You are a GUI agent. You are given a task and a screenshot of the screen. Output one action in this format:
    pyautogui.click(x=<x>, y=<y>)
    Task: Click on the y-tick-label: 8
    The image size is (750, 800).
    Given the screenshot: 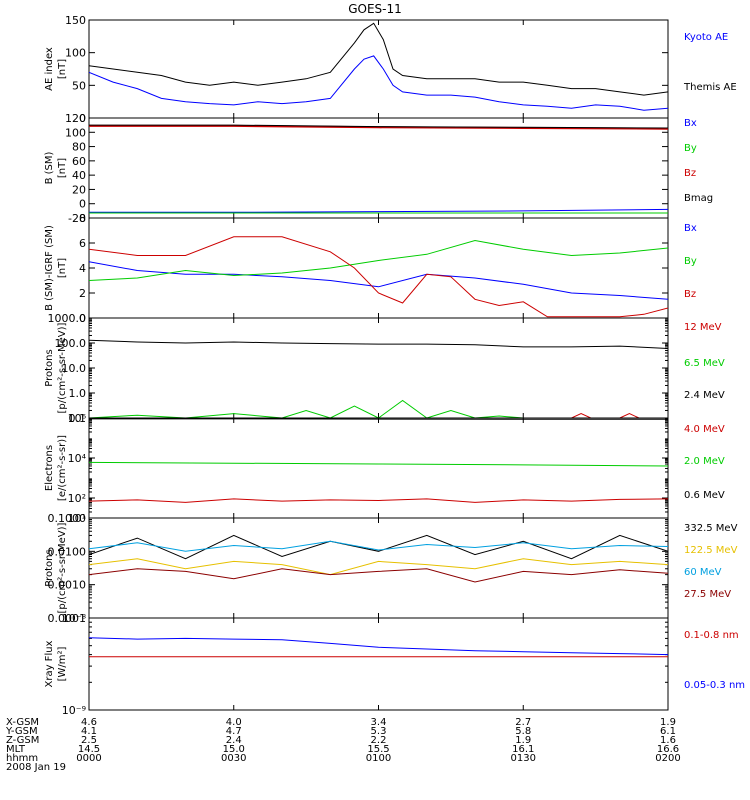 What is the action you would take?
    pyautogui.click(x=82, y=218)
    